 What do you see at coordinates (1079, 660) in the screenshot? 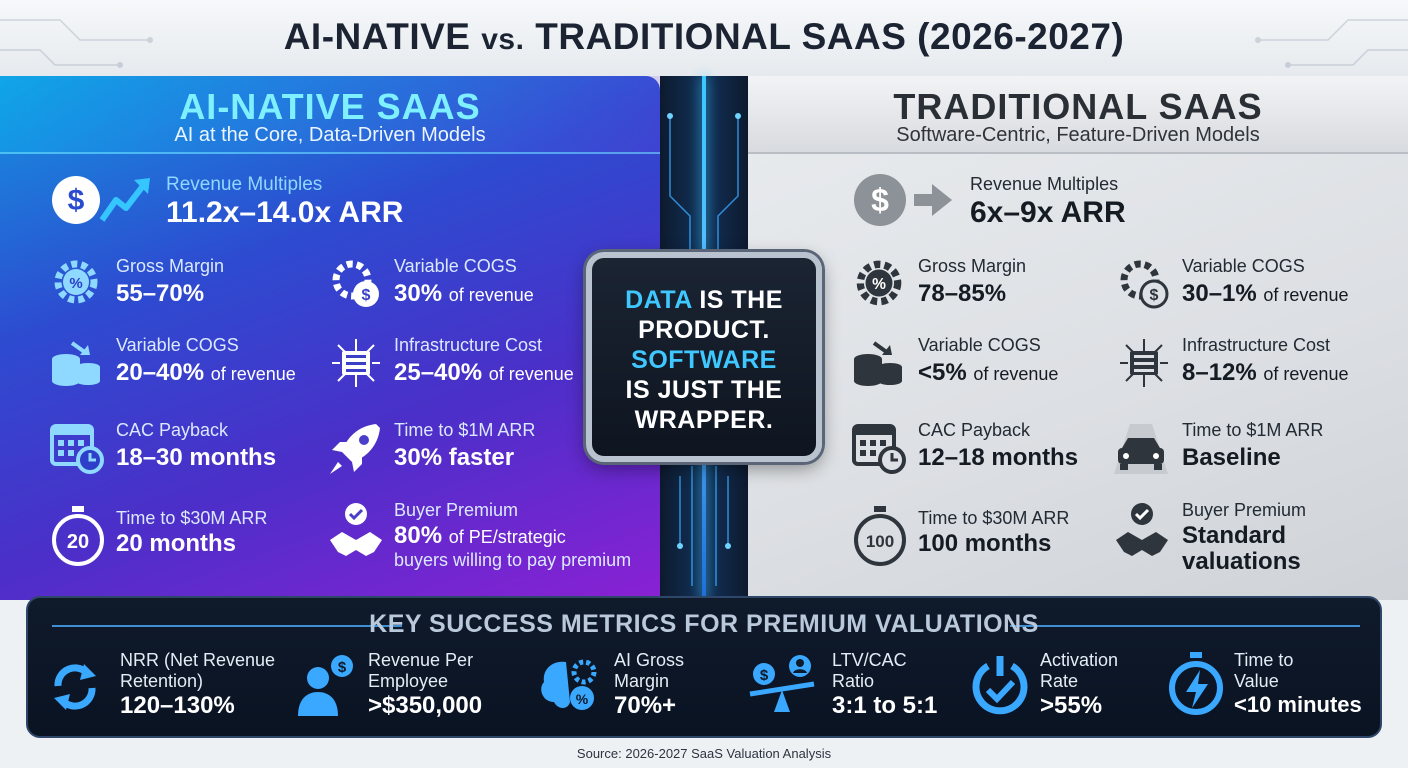
I see `metric-label: Activation` at bounding box center [1079, 660].